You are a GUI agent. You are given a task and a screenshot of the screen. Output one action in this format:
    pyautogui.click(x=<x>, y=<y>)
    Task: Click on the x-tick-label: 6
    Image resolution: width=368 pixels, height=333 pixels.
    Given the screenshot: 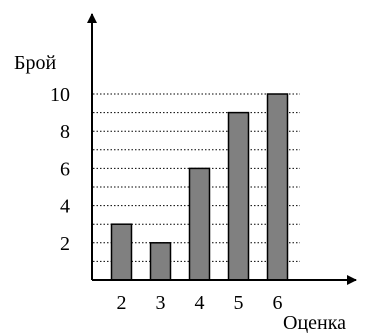 What is the action you would take?
    pyautogui.click(x=278, y=303)
    